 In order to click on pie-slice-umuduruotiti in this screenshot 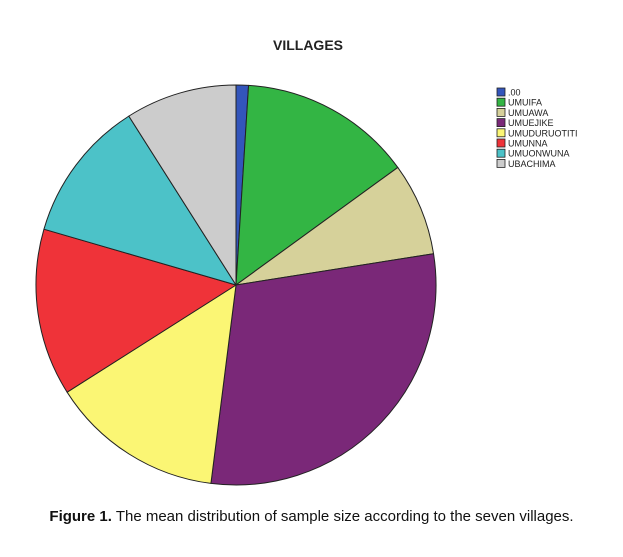, I will do `click(151, 384)`.